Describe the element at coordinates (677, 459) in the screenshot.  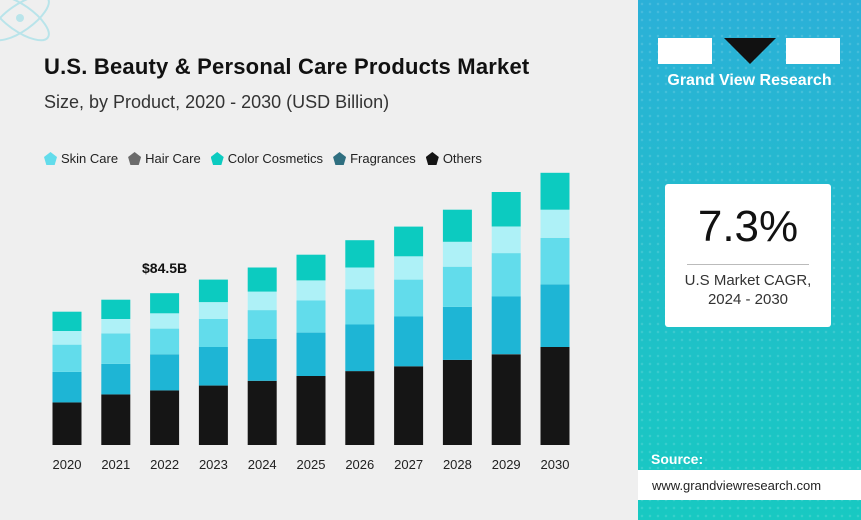
I see `source-label: Source:` at that location.